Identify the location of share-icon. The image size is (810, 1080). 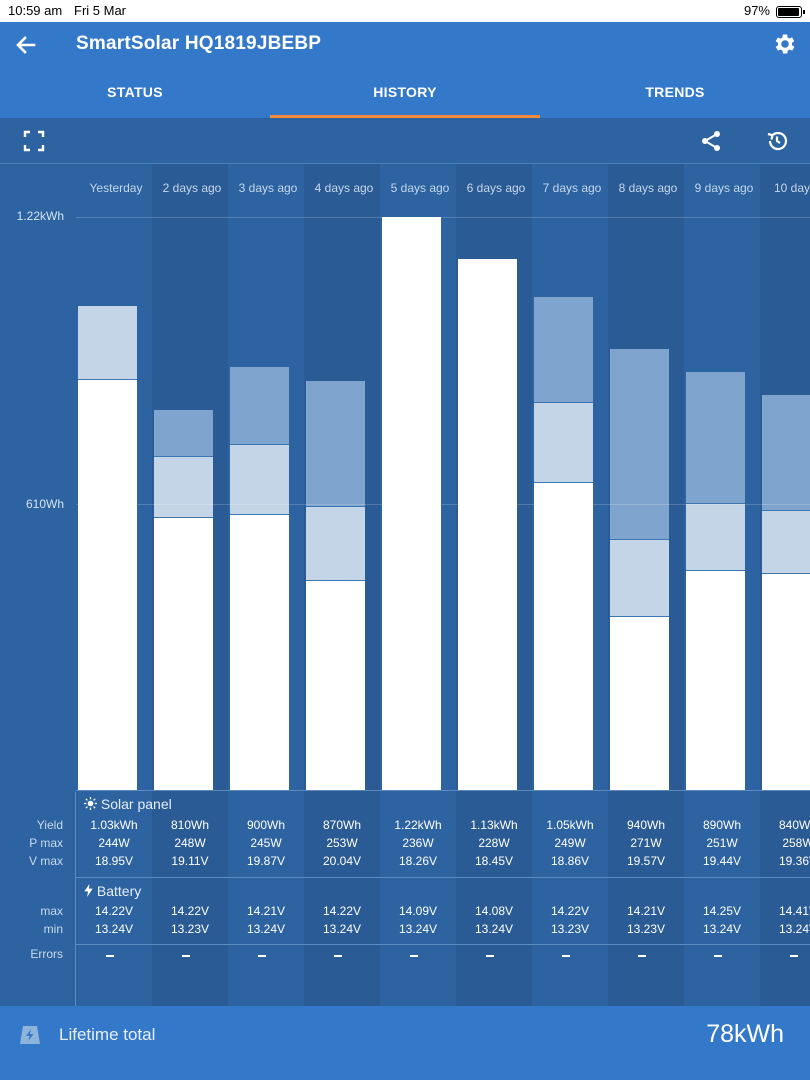
(711, 141).